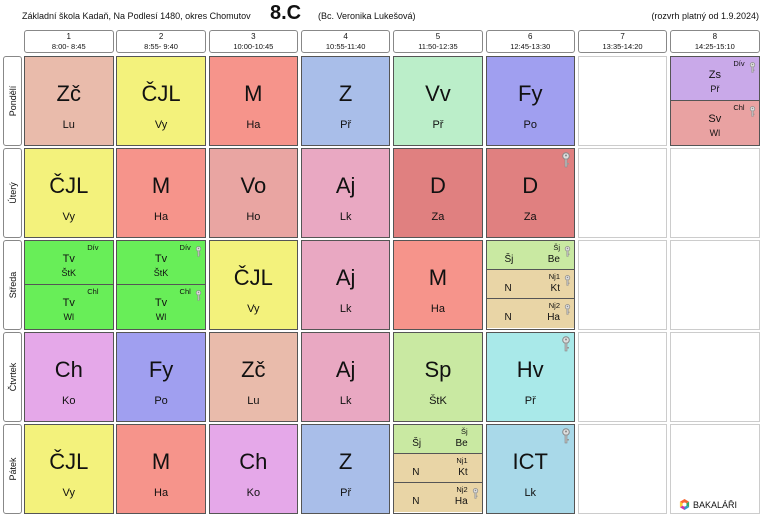 This screenshot has height=517, width=765. I want to click on lesson-part: Chl Sv Wl, so click(715, 122).